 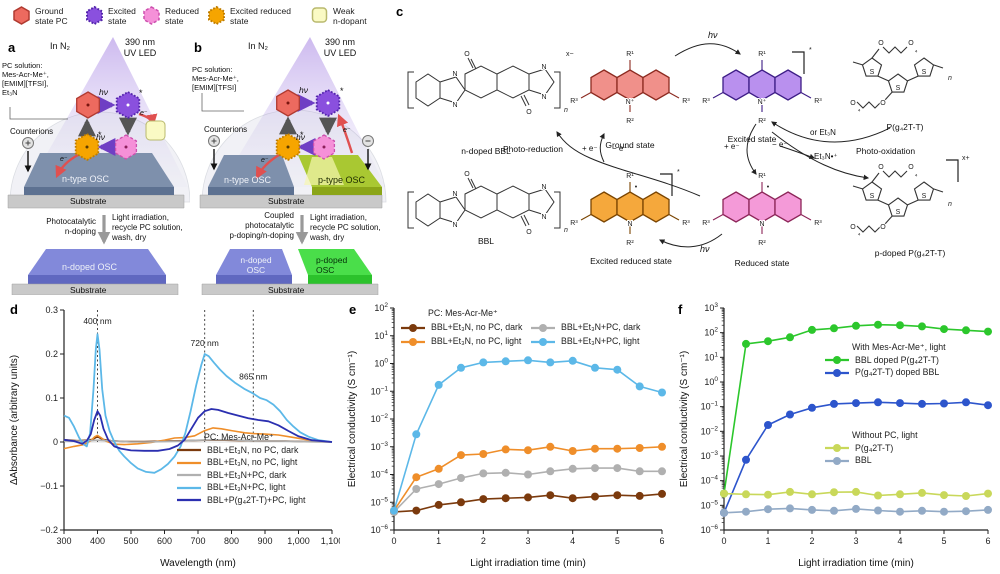 What do you see at coordinates (286, 201) in the screenshot?
I see `substrate-label: Substrate` at bounding box center [286, 201].